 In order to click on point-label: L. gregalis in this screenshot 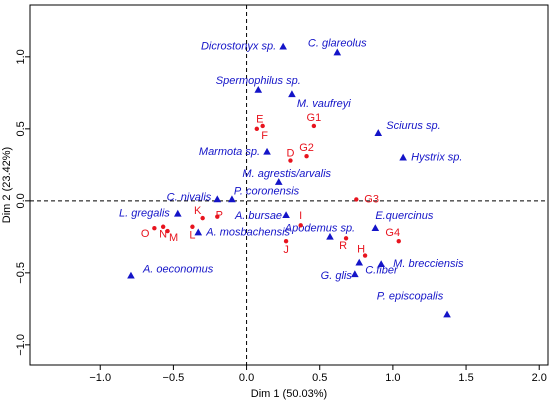, I will do `click(144, 214)`.